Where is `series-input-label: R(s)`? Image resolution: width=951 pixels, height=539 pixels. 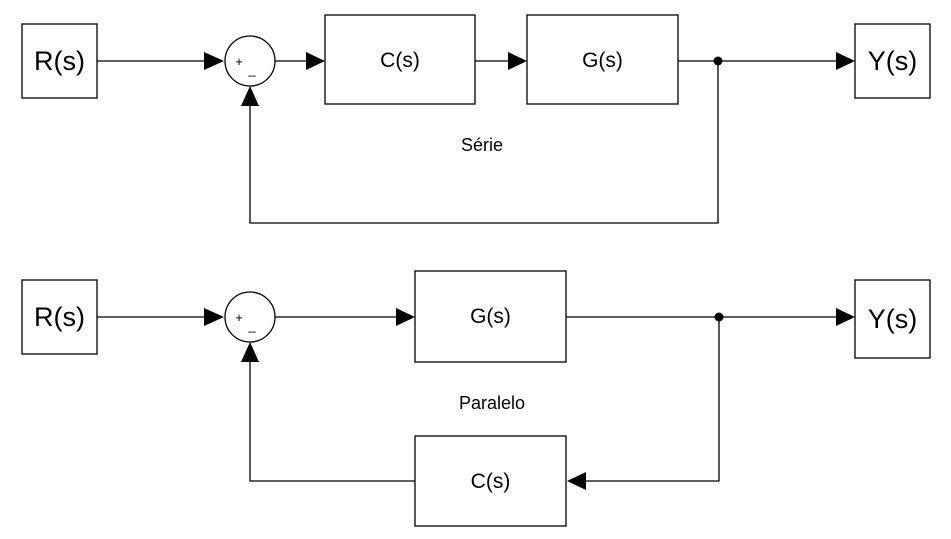 series-input-label: R(s) is located at coordinates (59, 61).